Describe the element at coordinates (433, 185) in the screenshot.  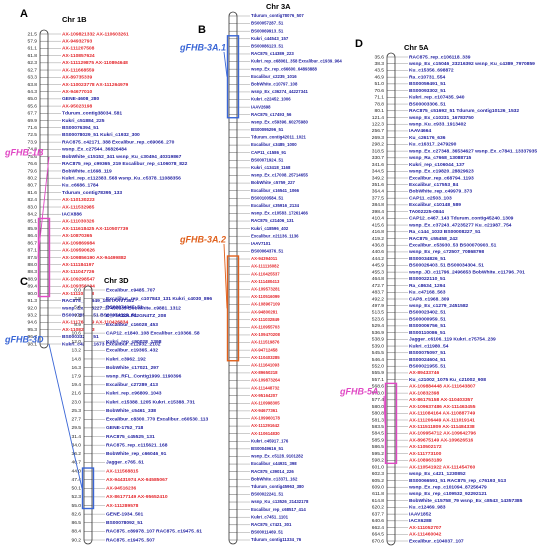
I see `marker-name: Excalibur_c17553_84` at that location.